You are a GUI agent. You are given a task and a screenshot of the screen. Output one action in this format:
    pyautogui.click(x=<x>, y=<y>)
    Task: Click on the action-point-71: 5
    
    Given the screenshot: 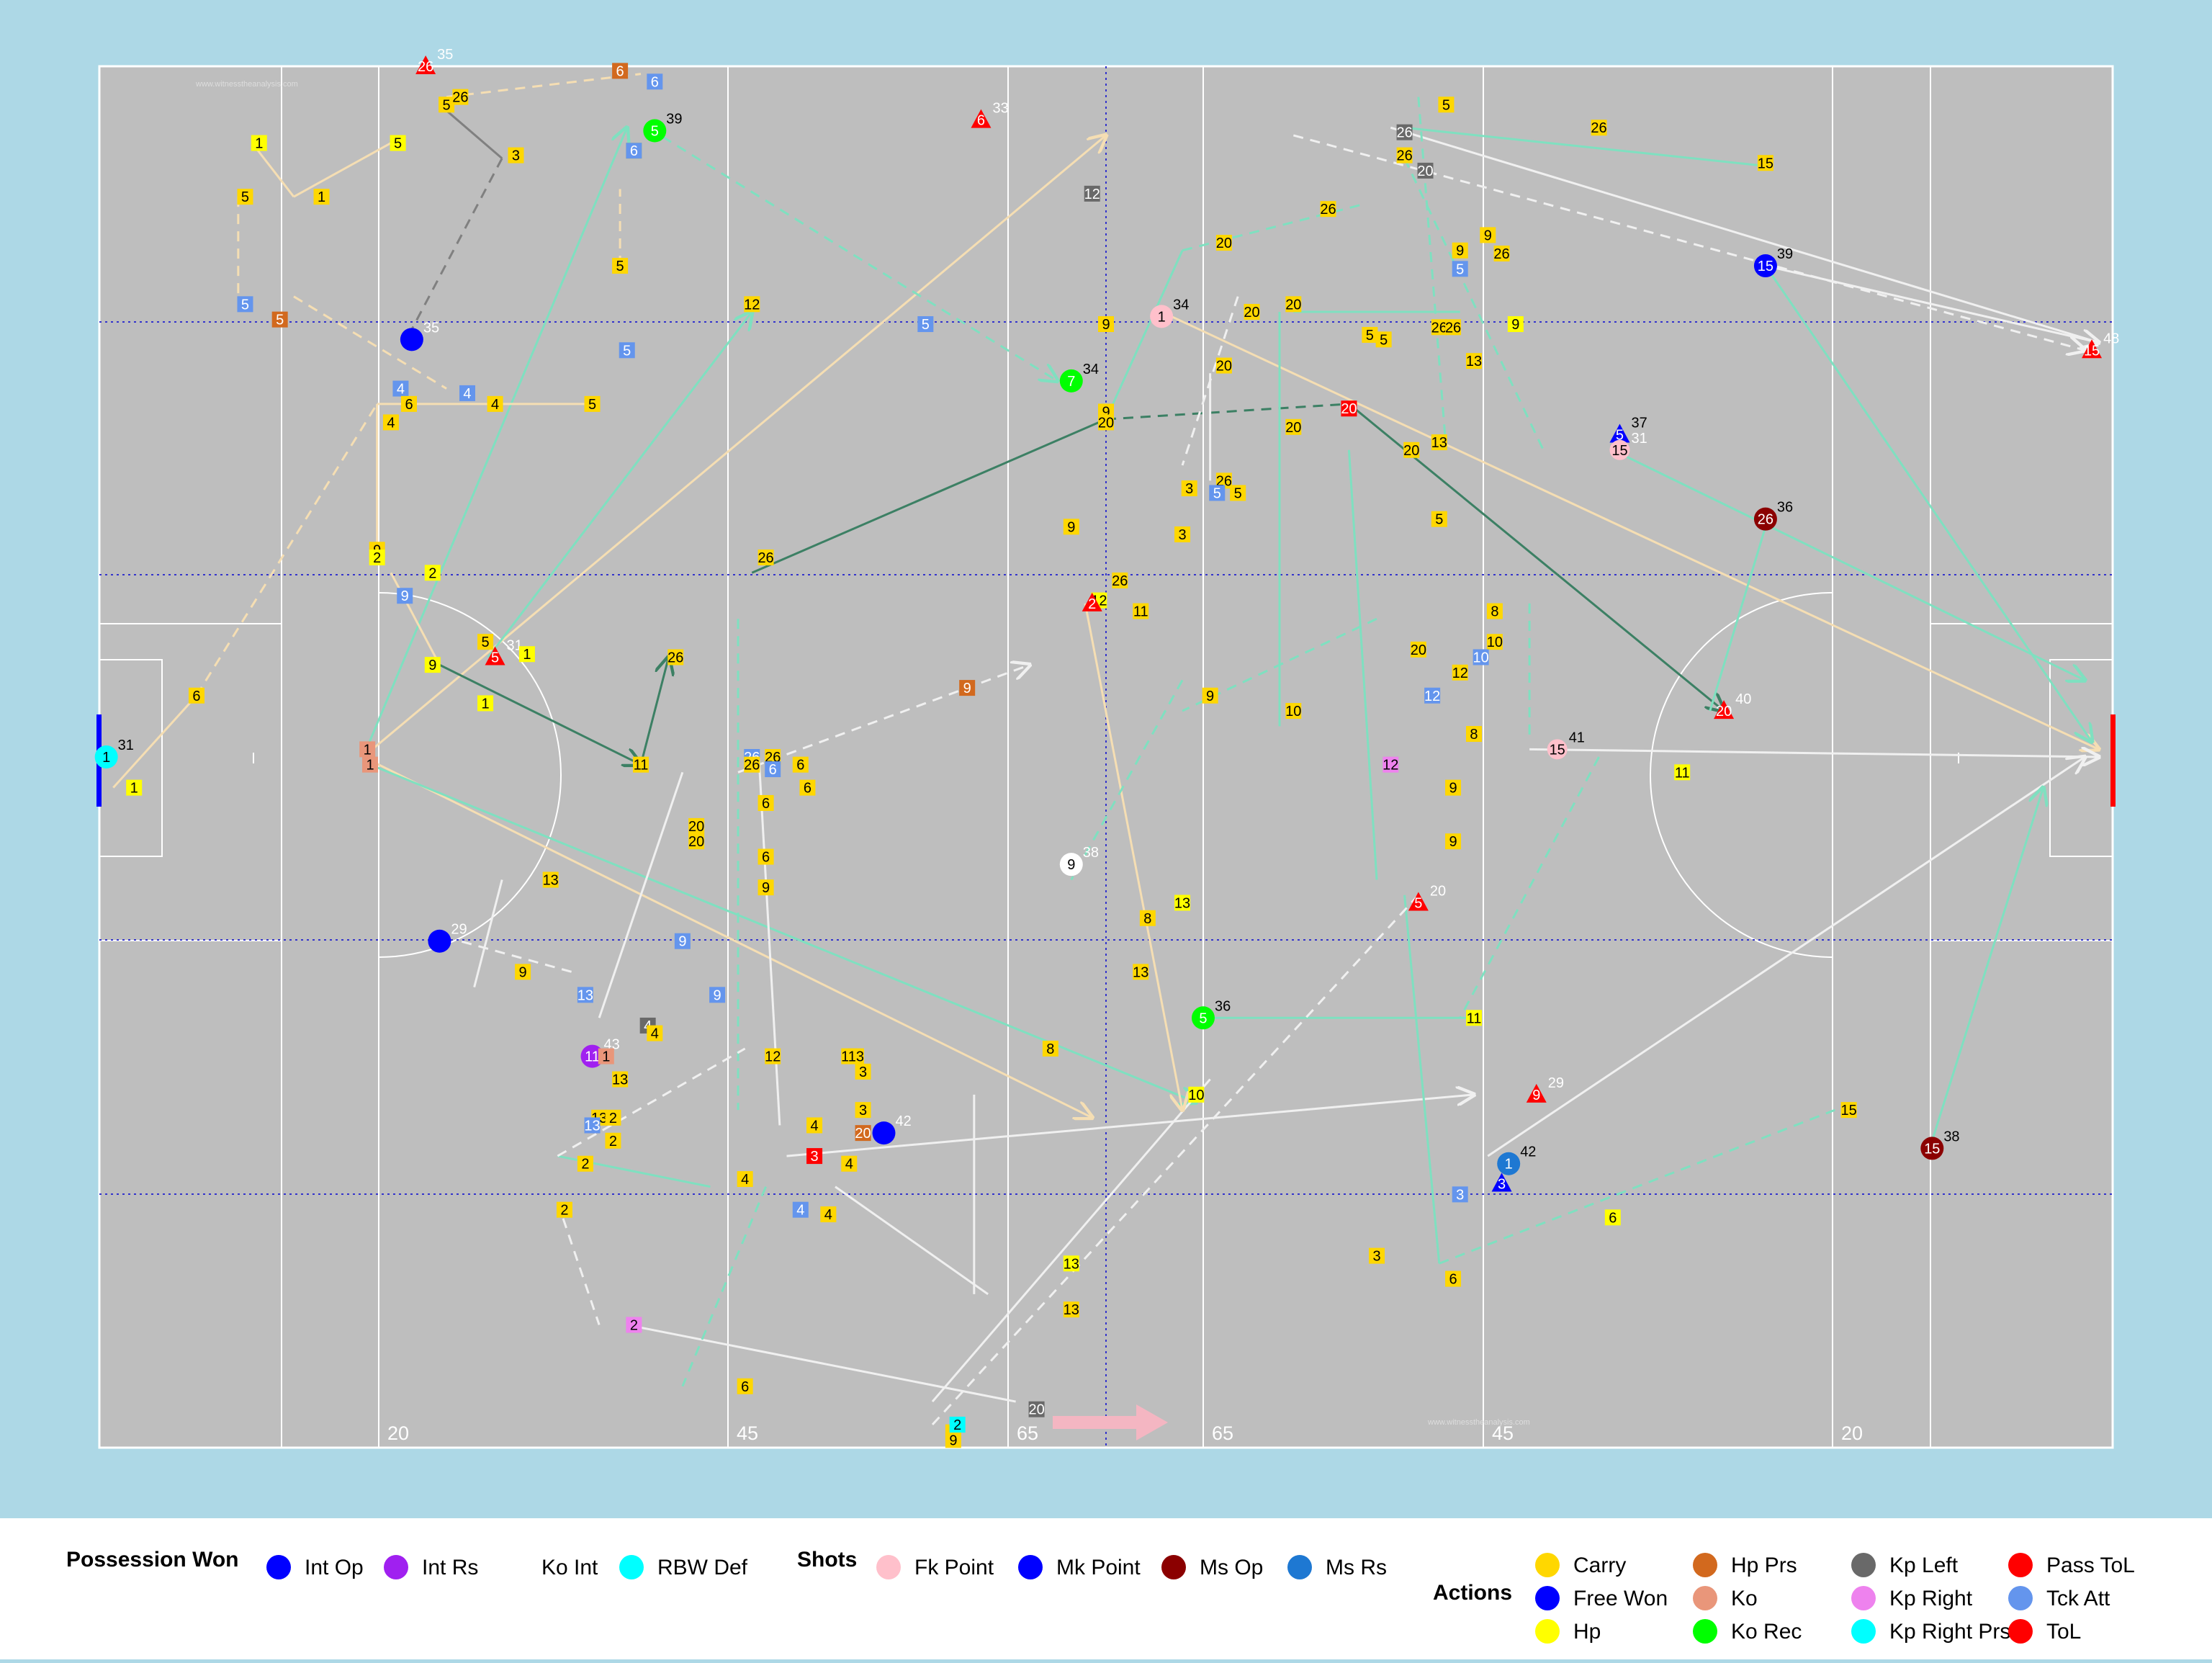 What is the action you would take?
    pyautogui.click(x=1383, y=340)
    